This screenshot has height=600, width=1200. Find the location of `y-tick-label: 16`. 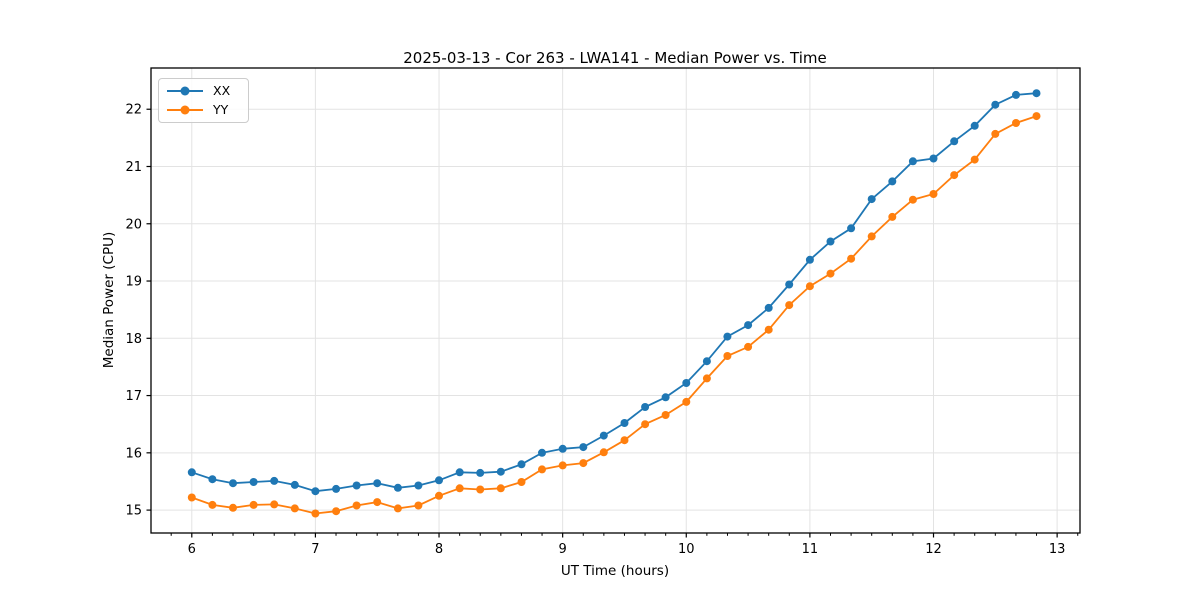

y-tick-label: 16 is located at coordinates (133, 453).